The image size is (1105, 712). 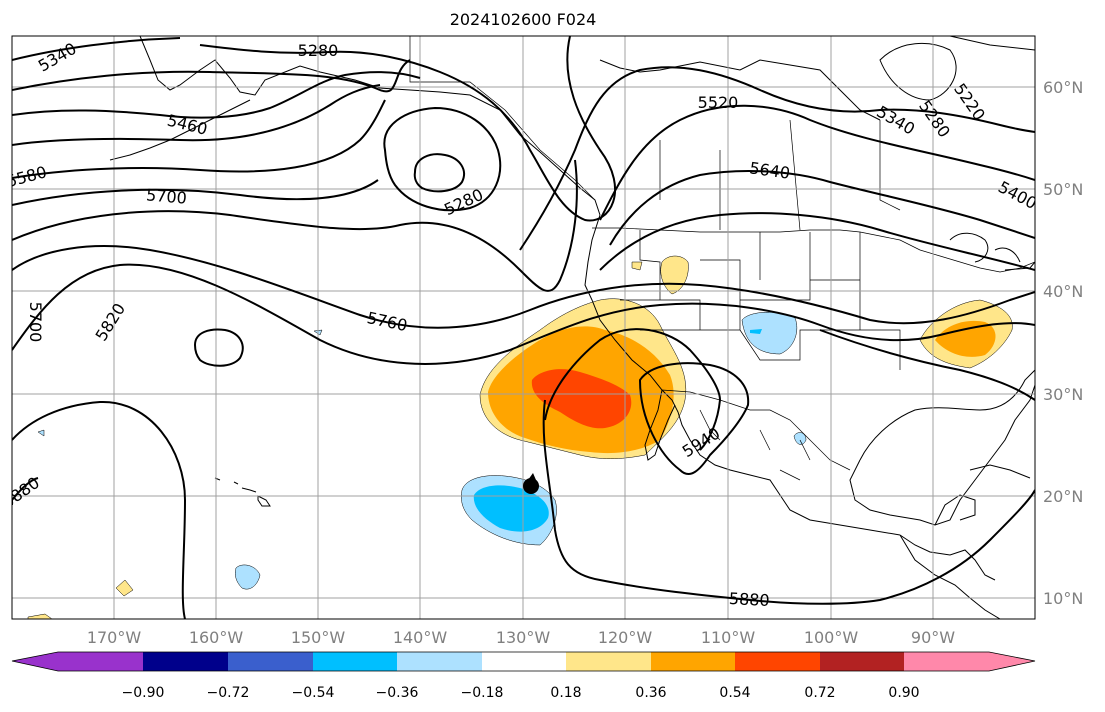 I want to click on coast-gulf, so click(x=942, y=482).